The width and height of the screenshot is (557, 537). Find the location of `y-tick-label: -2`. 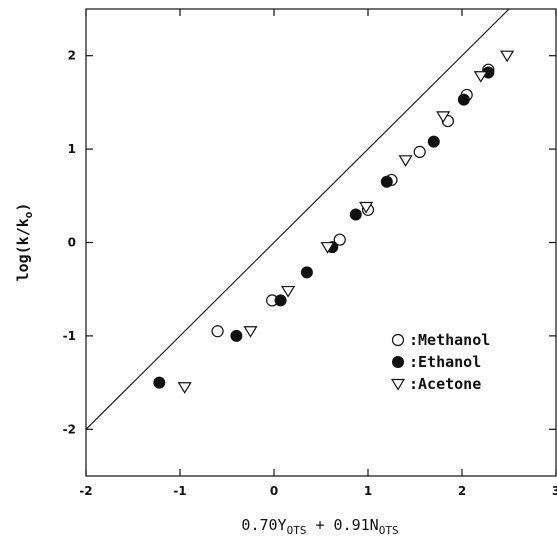

y-tick-label: -2 is located at coordinates (69, 429).